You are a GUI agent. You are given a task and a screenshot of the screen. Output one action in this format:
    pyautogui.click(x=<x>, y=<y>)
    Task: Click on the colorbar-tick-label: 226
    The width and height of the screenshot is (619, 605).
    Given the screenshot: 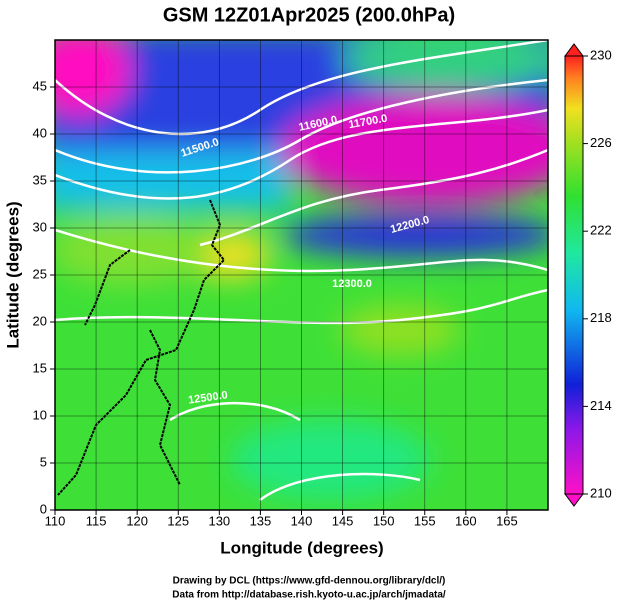 What is the action you would take?
    pyautogui.click(x=601, y=142)
    